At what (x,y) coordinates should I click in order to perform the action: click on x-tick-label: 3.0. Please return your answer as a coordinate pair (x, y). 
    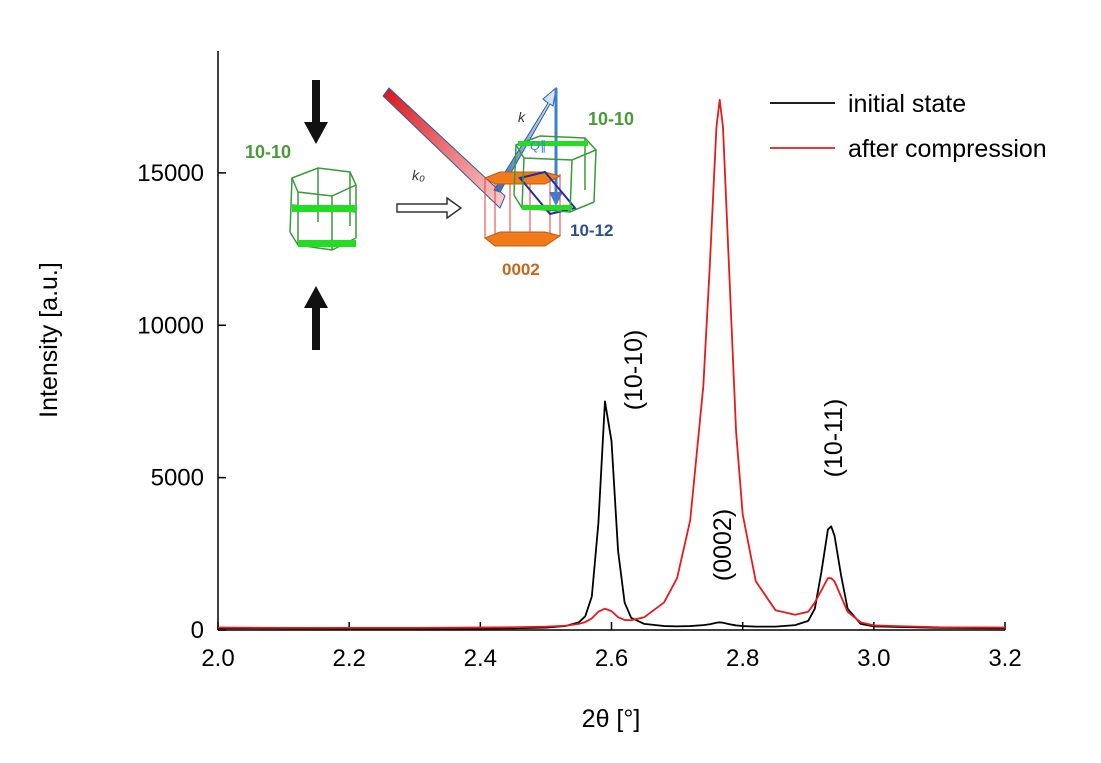
    Looking at the image, I should click on (873, 658).